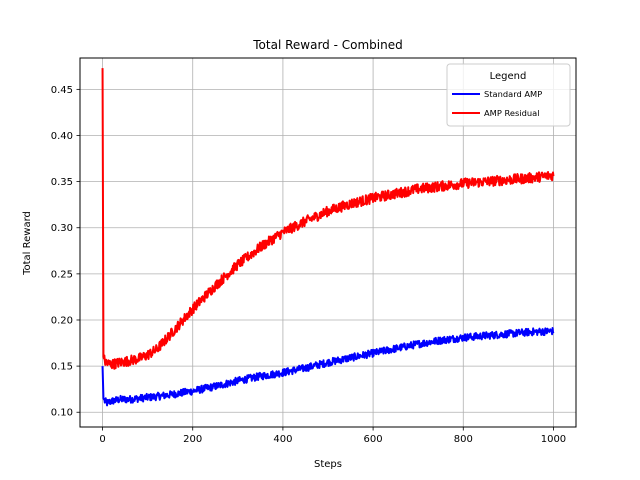 The width and height of the screenshot is (640, 480). What do you see at coordinates (282, 439) in the screenshot?
I see `x-tick-label: 400` at bounding box center [282, 439].